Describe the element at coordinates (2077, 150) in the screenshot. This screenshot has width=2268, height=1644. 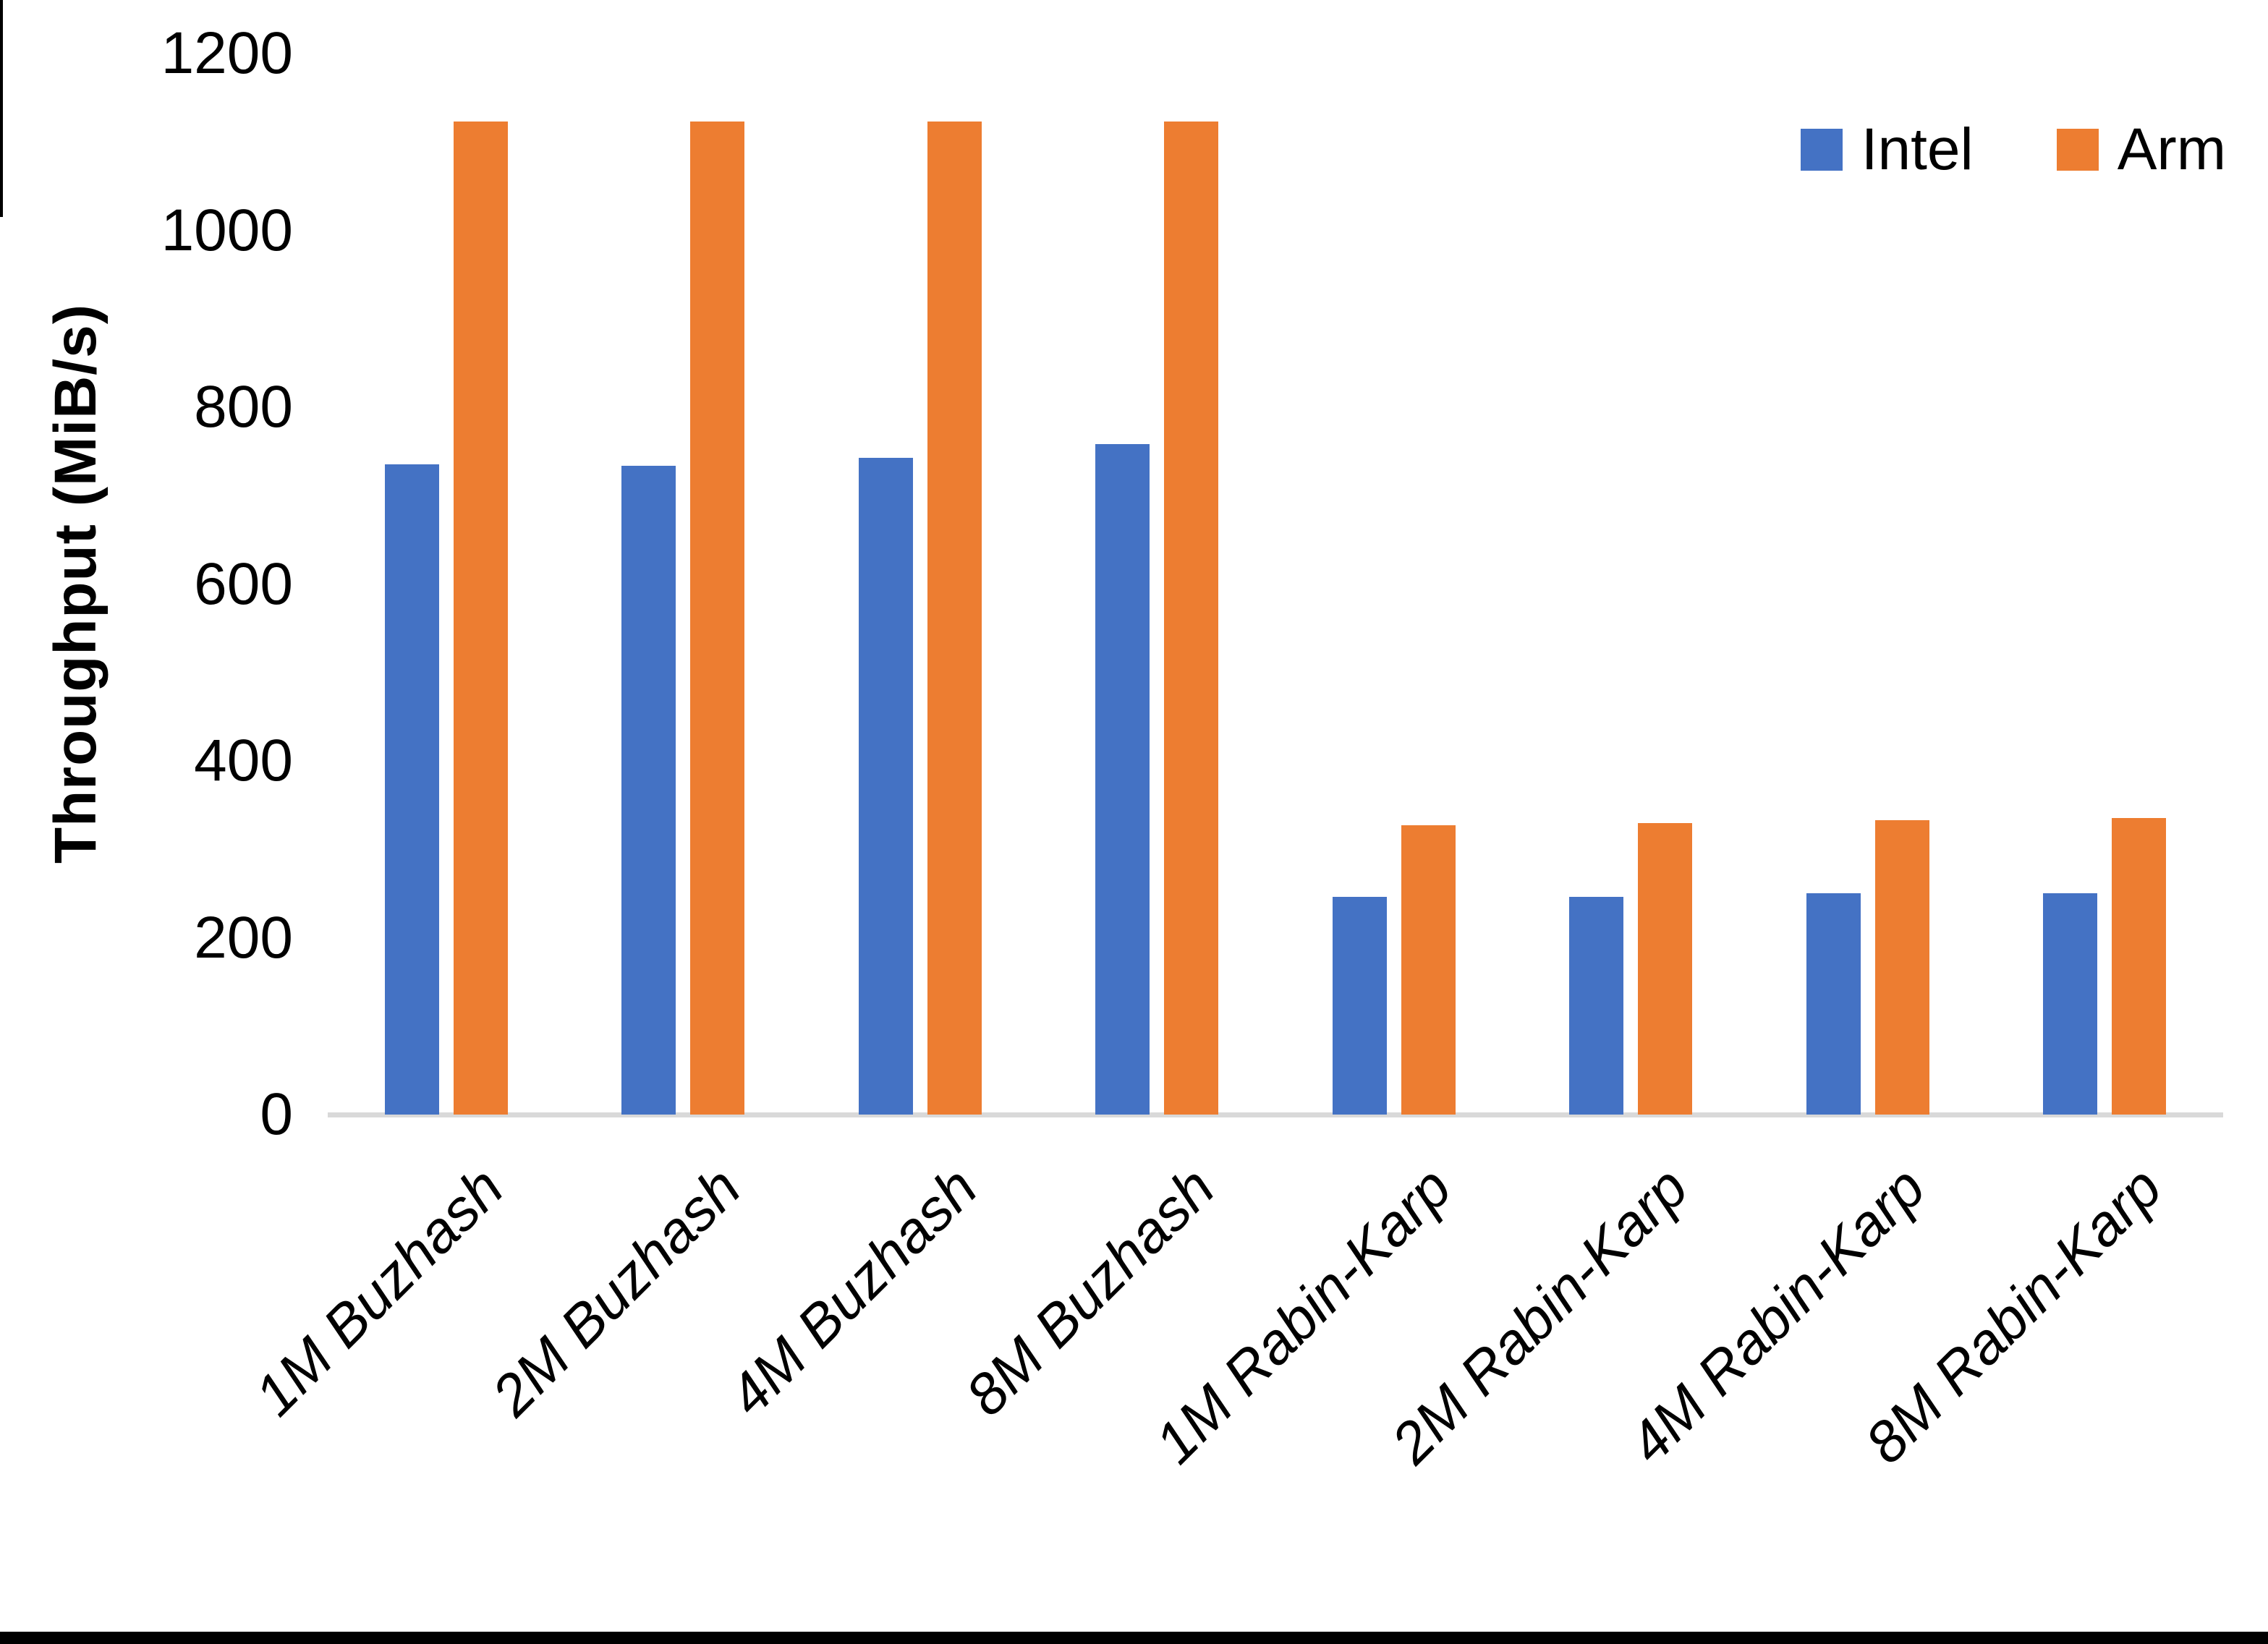
I see `legend-swatch-arm` at that location.